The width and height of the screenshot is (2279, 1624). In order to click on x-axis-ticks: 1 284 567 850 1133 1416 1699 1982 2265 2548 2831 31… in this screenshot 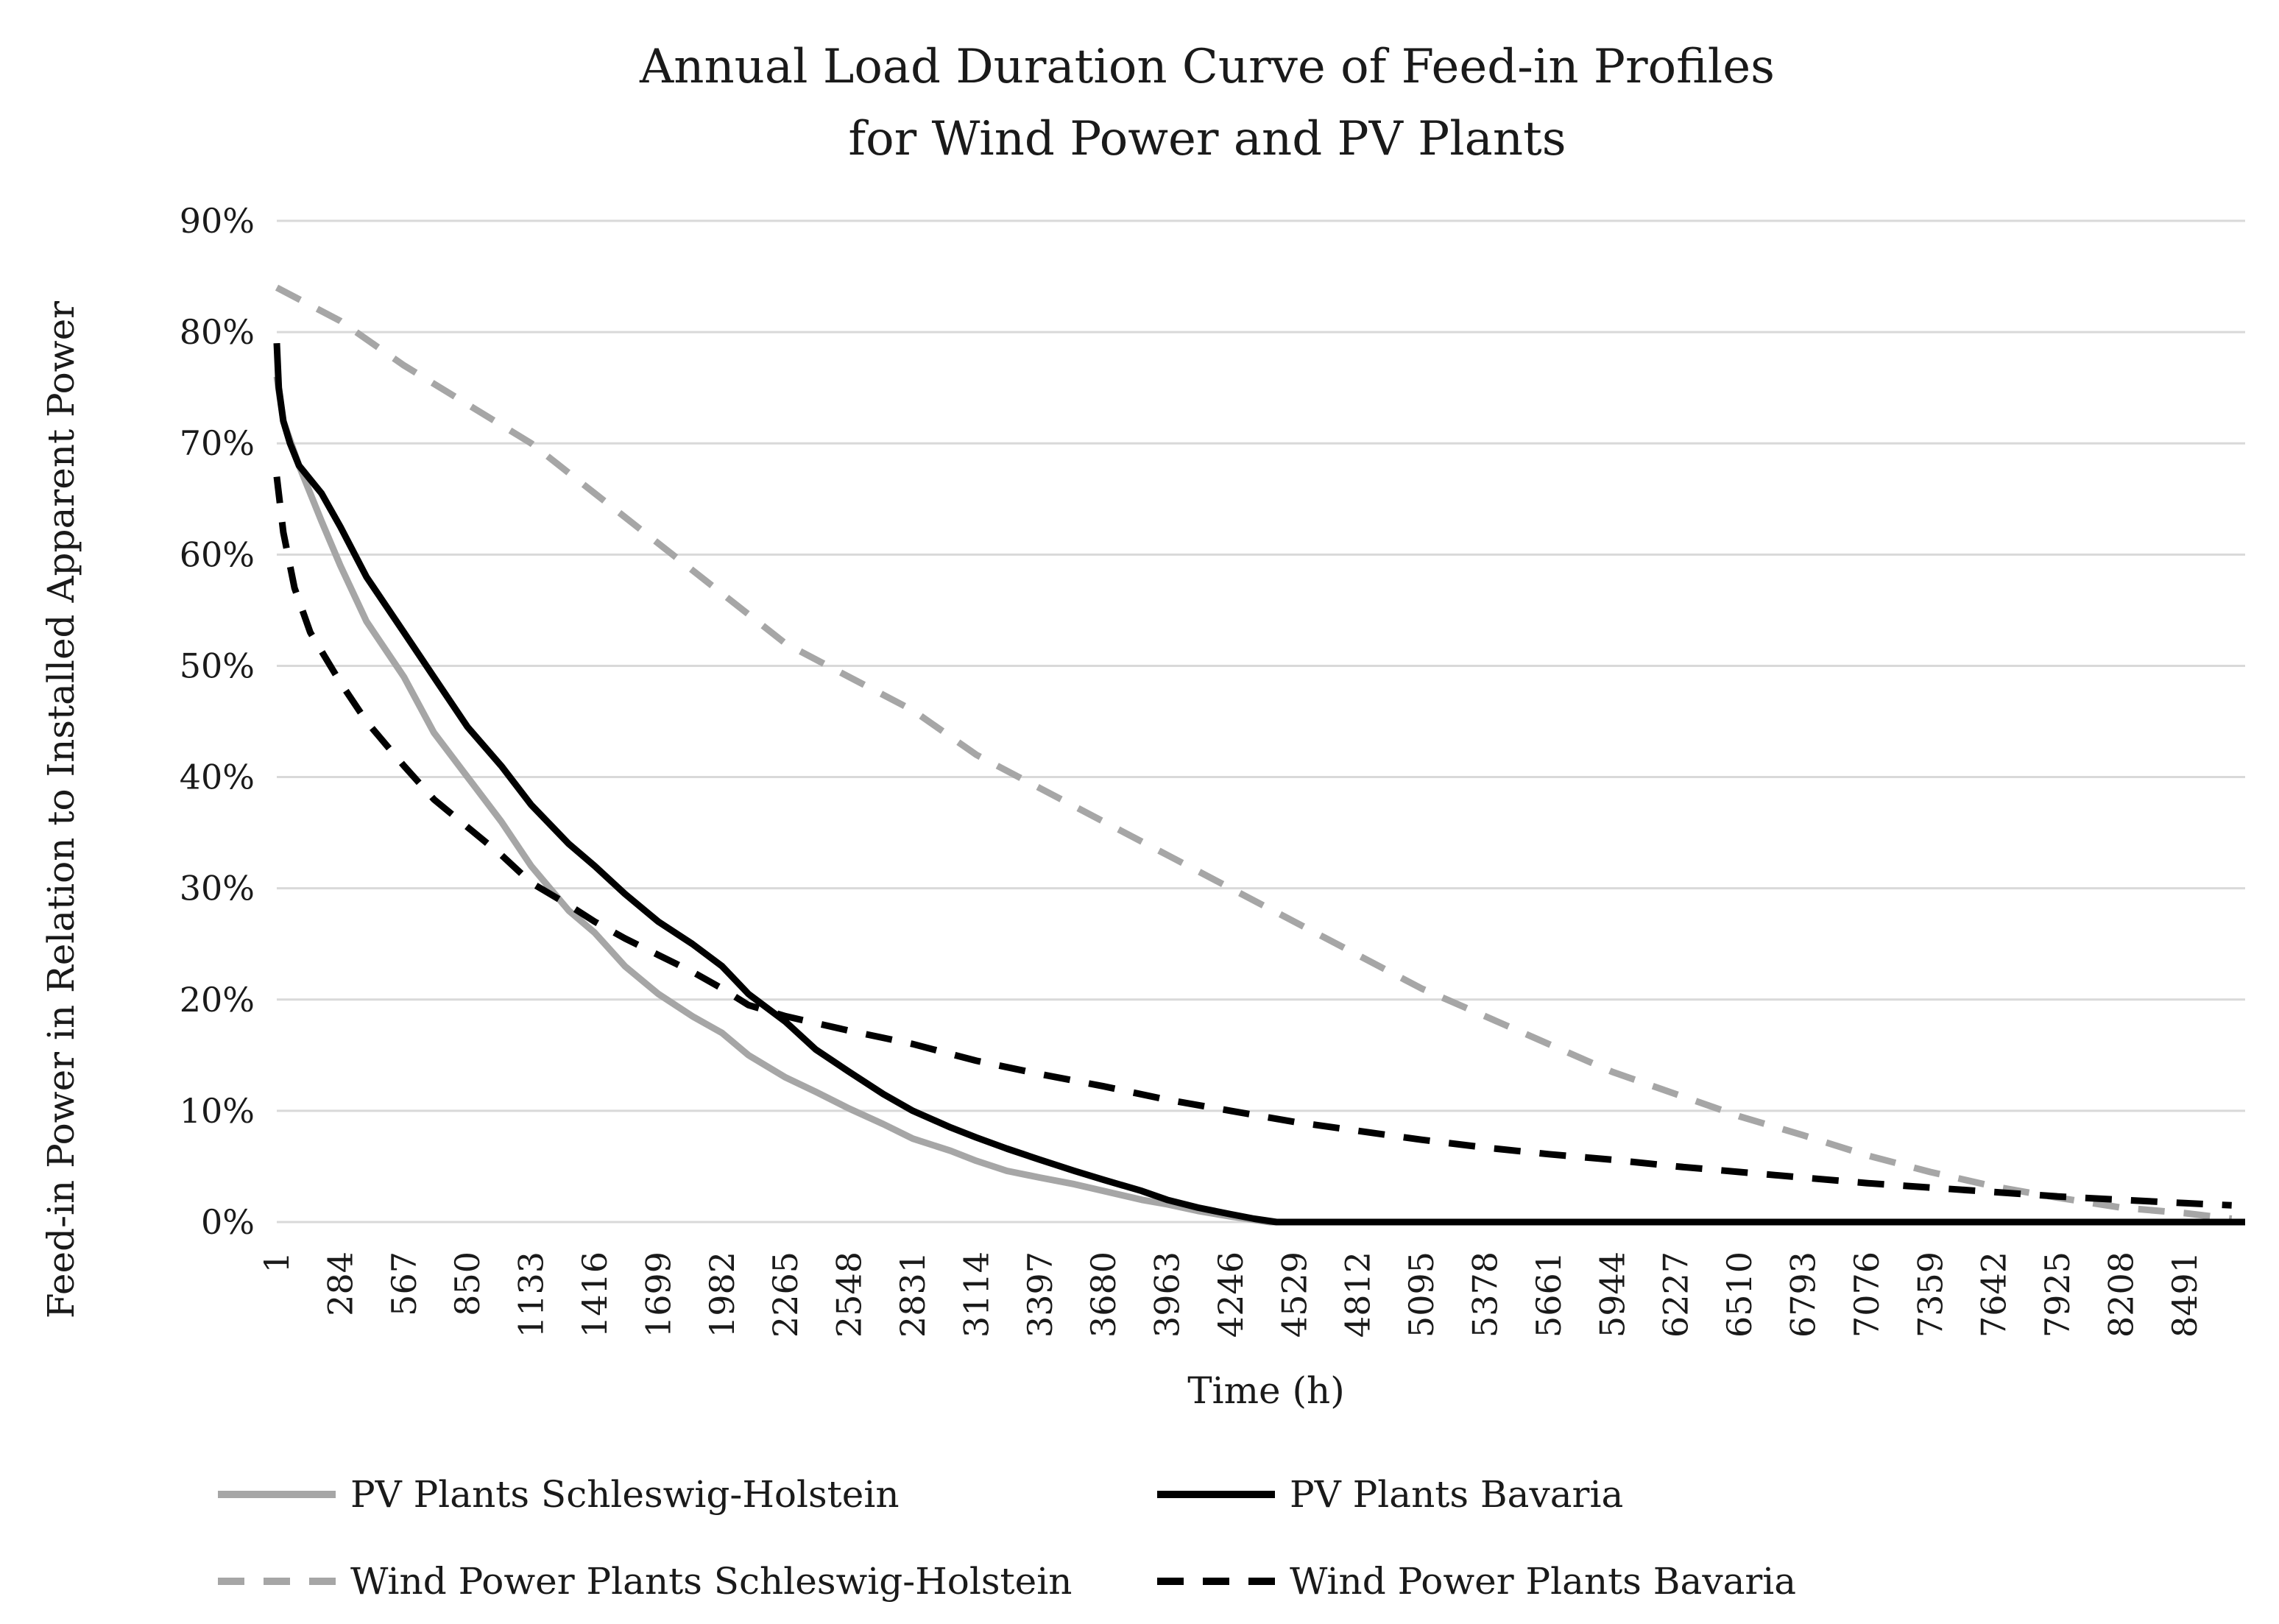, I will do `click(1231, 1294)`.